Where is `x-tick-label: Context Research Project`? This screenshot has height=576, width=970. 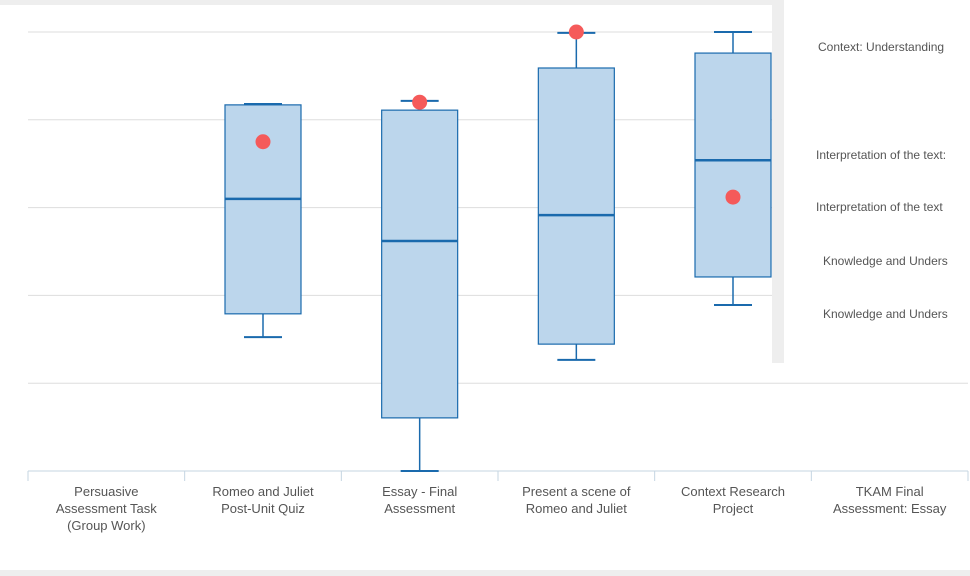 x-tick-label: Context Research Project is located at coordinates (733, 500).